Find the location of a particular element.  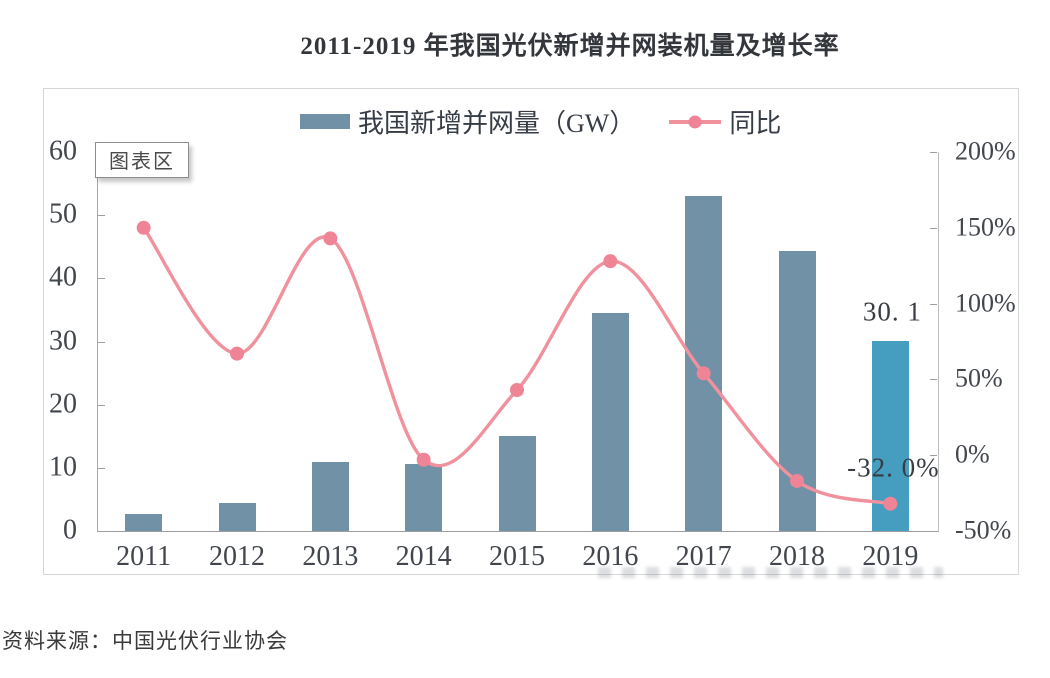

bar-2013 is located at coordinates (330, 496).